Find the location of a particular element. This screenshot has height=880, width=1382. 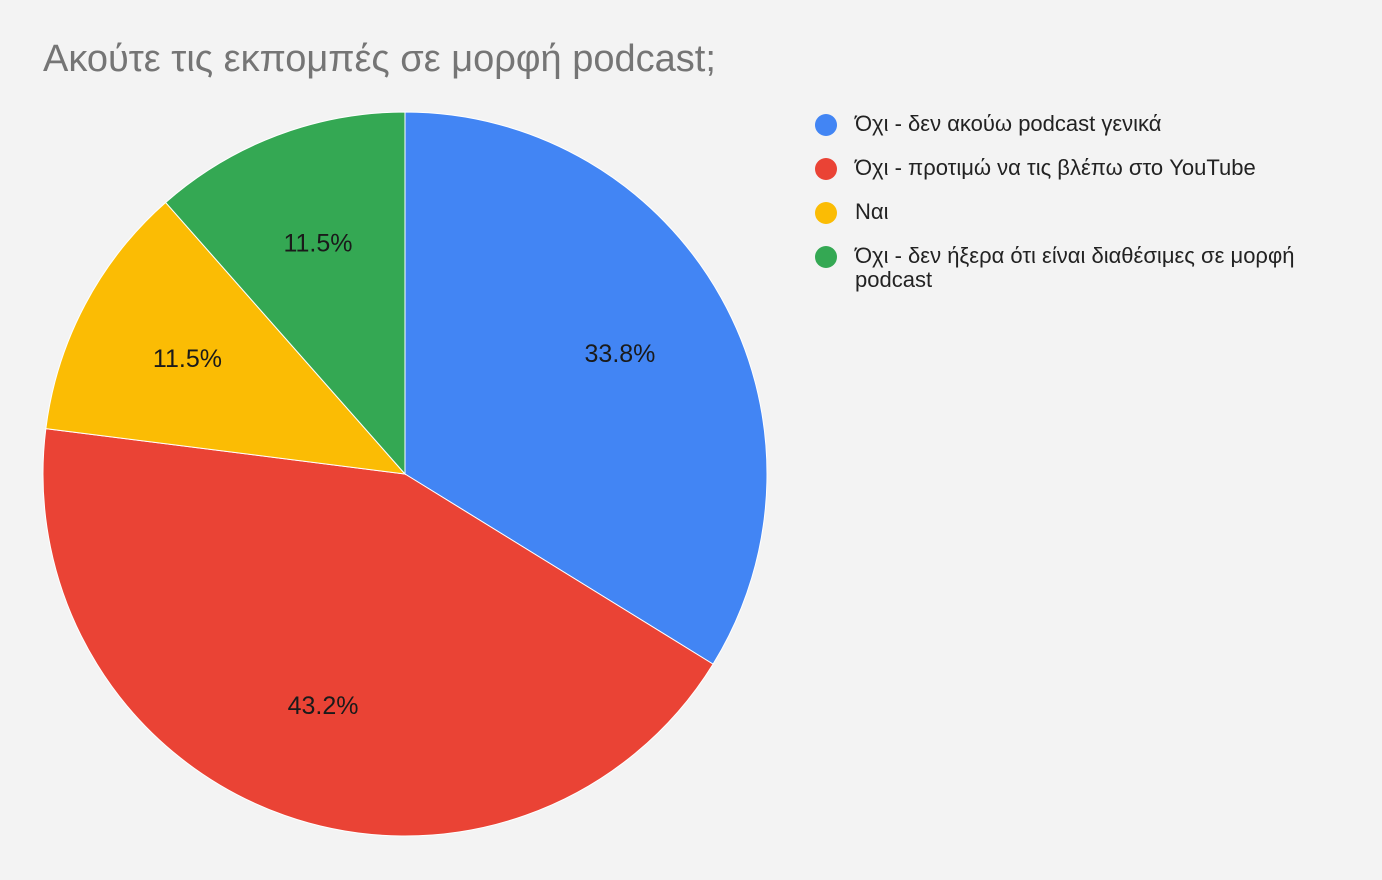

slice-value-label: 33.8% is located at coordinates (620, 354).